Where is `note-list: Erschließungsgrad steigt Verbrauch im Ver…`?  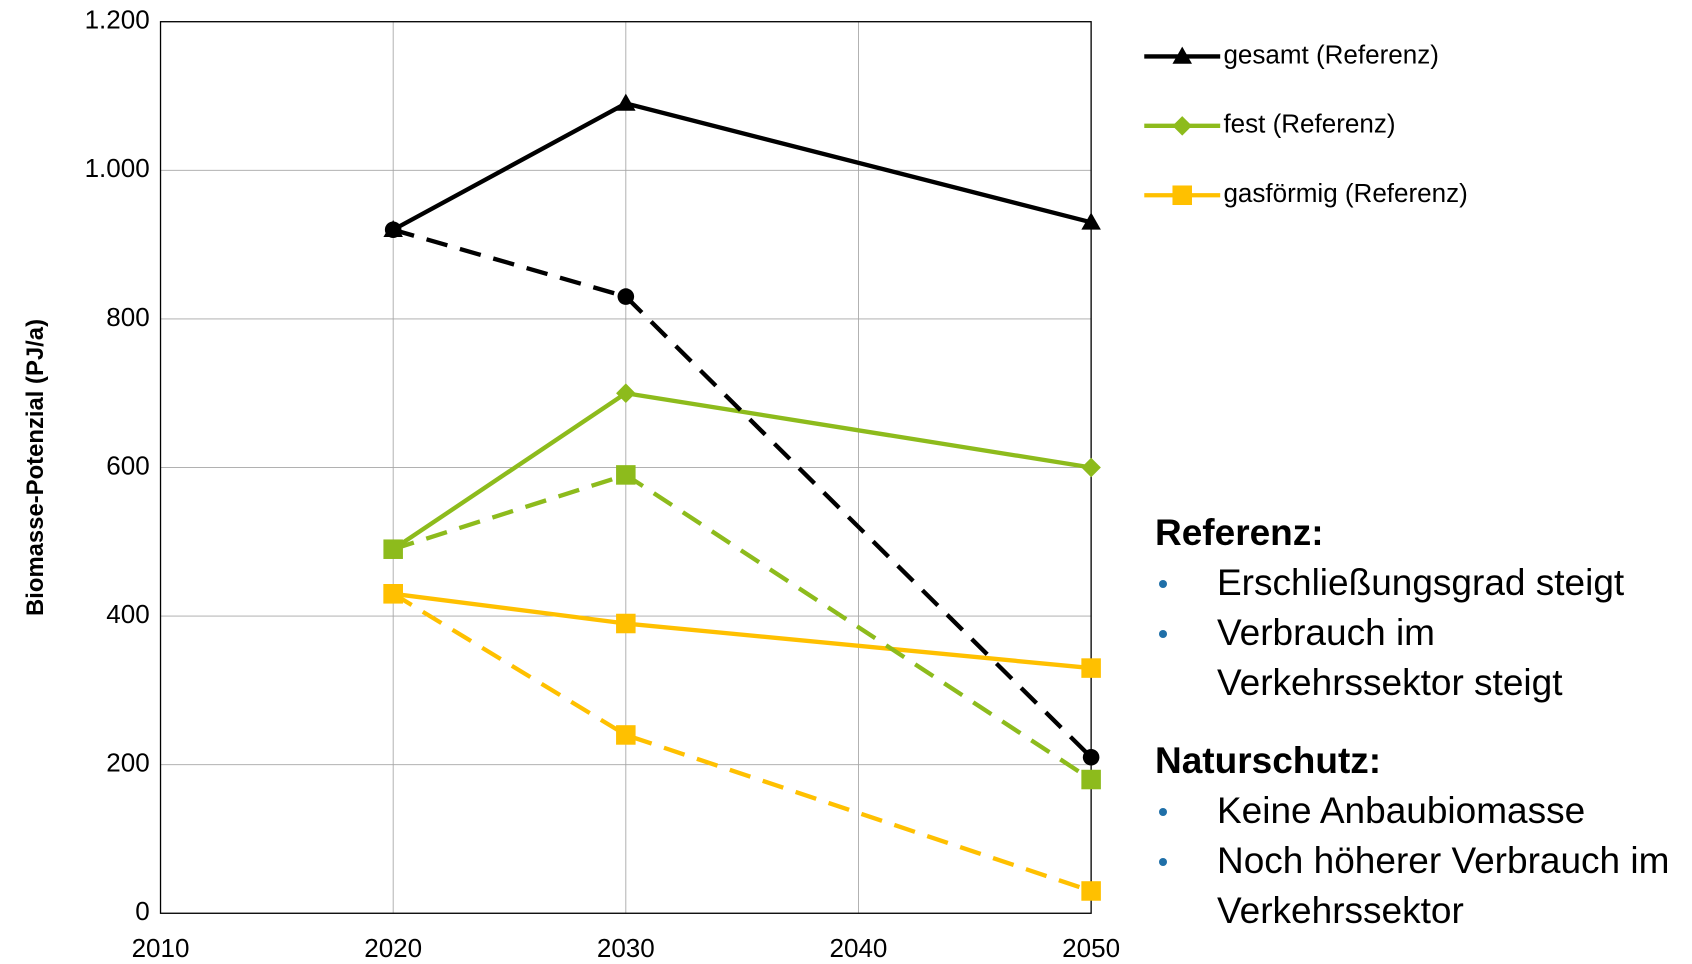
note-list: Erschließungsgrad steigt Verbrauch im Ver… is located at coordinates (1420, 633).